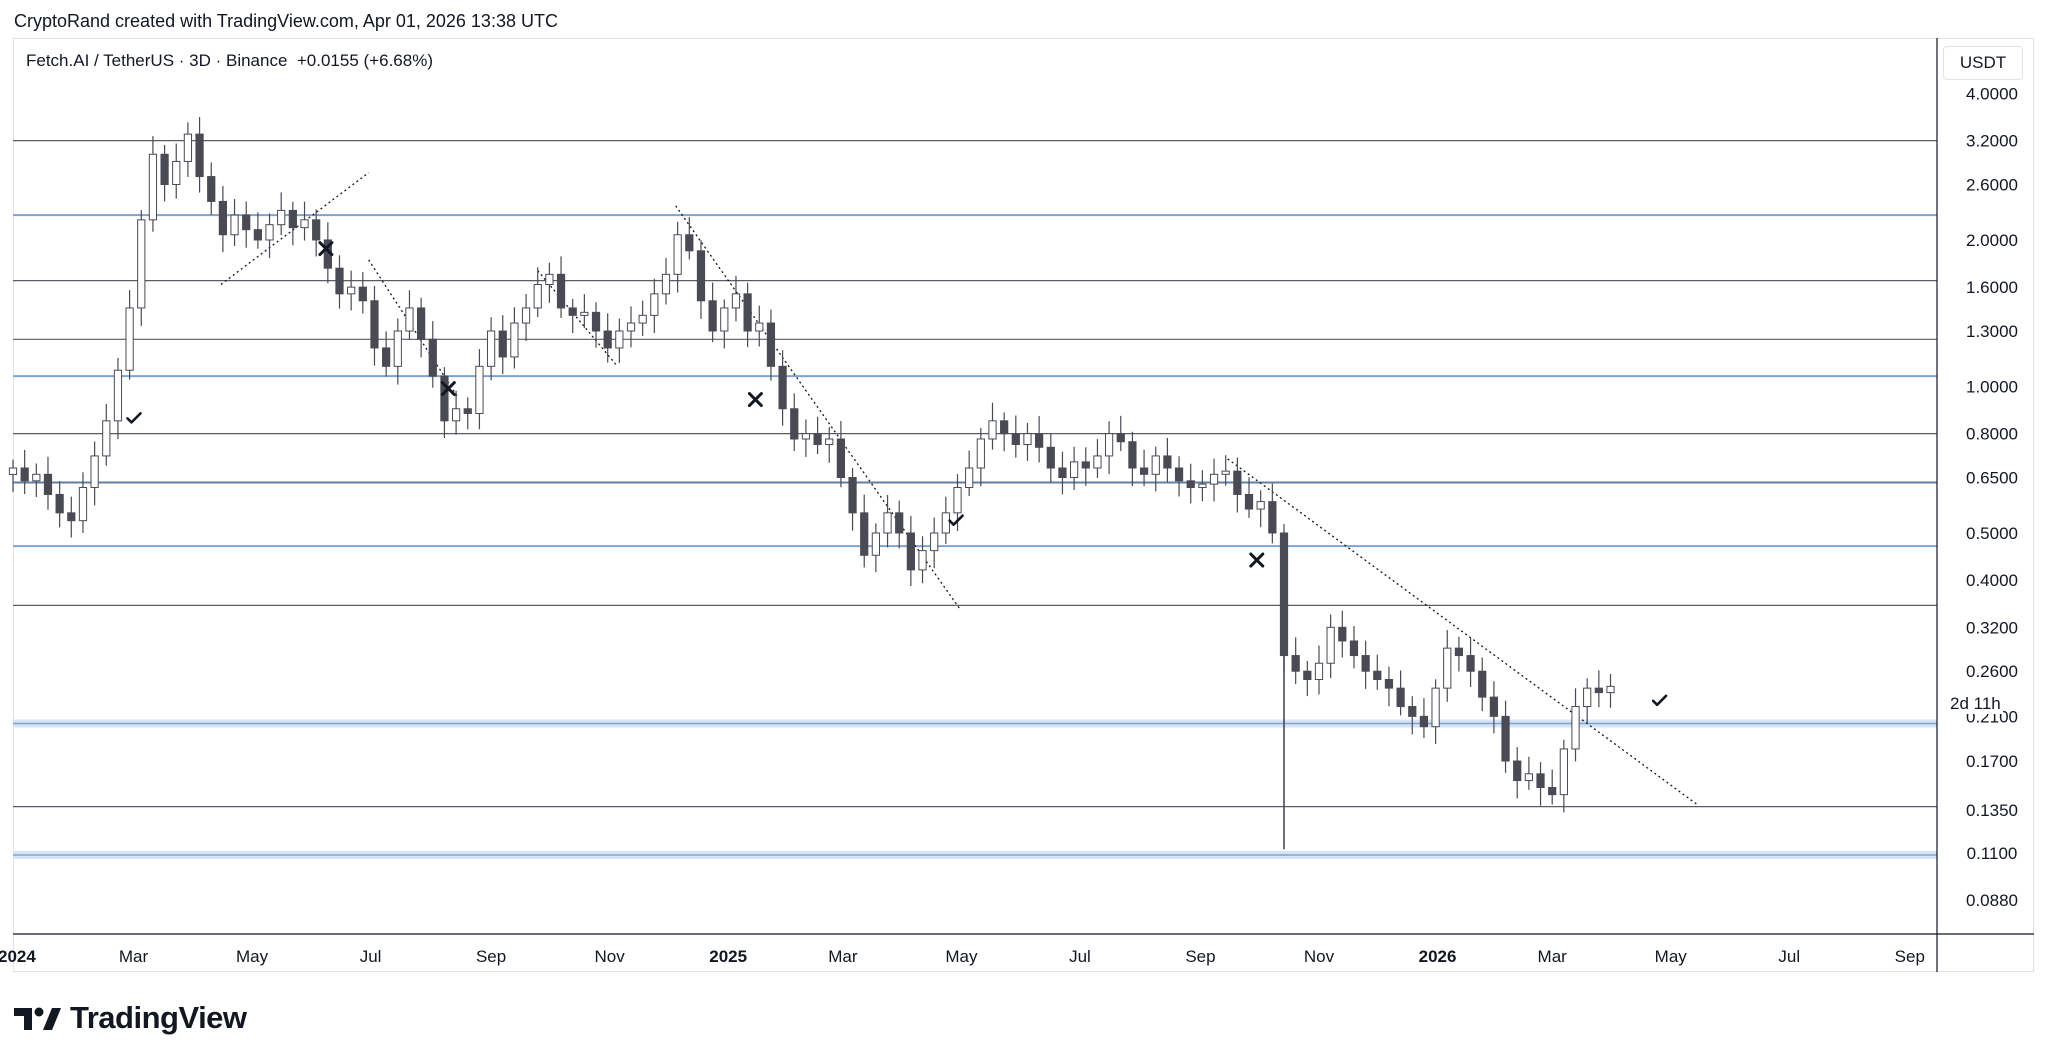 This screenshot has height=1061, width=2048. I want to click on y-tick-label: 2.6000, so click(1992, 185).